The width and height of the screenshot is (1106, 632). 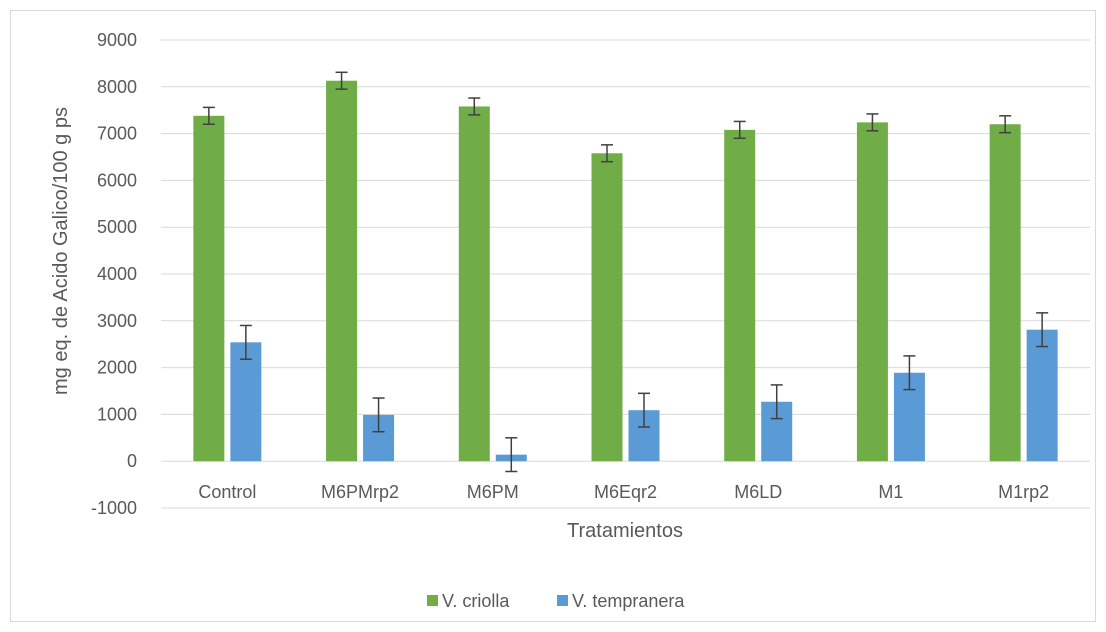 What do you see at coordinates (61, 251) in the screenshot?
I see `y-axis-title: mg eq. de Acido Galico/100 g ps` at bounding box center [61, 251].